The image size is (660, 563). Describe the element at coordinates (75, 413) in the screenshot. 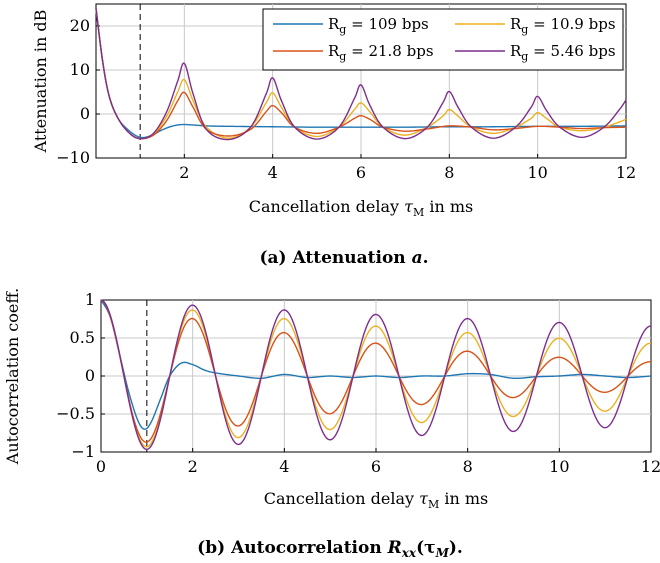

I see `y-tick-label: −0.5` at that location.